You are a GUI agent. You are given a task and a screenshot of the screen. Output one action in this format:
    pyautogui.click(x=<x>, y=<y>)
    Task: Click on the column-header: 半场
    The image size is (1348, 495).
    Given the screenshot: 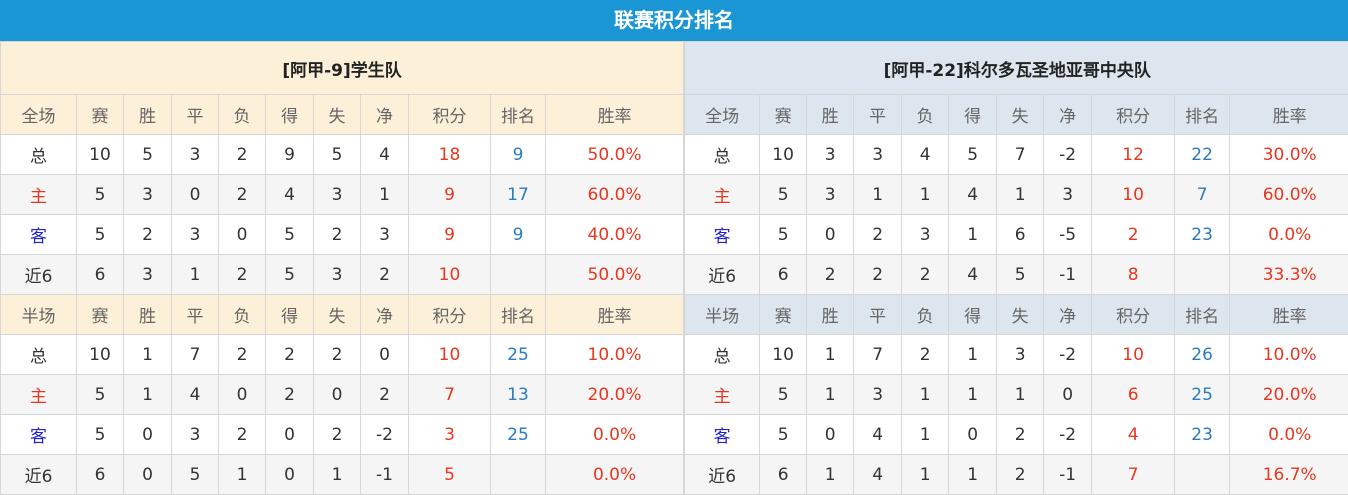 What is the action you would take?
    pyautogui.click(x=722, y=314)
    